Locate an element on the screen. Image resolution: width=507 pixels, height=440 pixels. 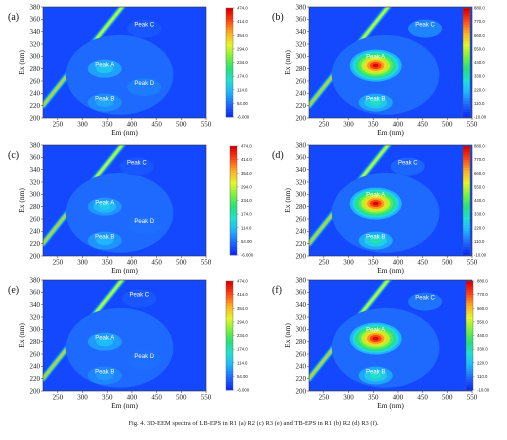
peak-label: Peak A is located at coordinates (104, 204).